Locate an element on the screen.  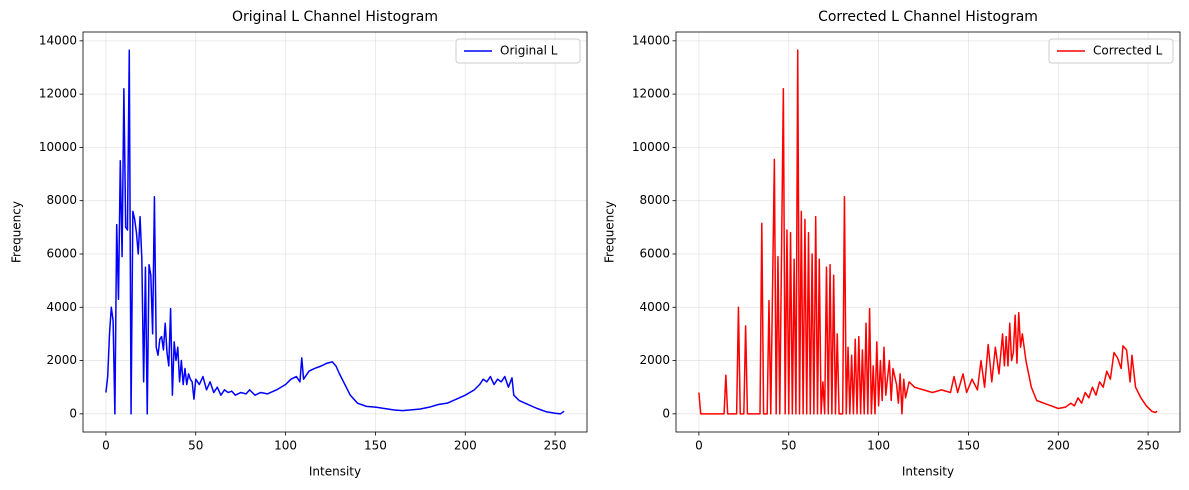
legend: Corrected L is located at coordinates (1111, 51).